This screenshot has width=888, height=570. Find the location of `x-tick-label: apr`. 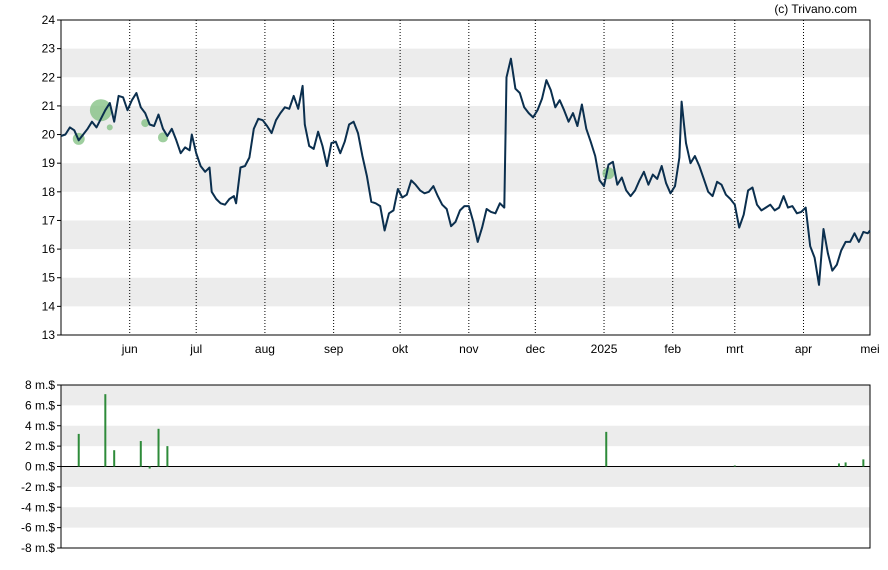

x-tick-label: apr is located at coordinates (803, 349).